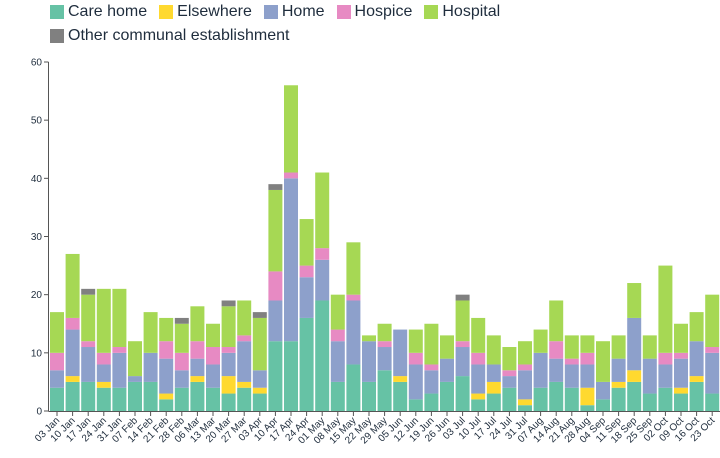  What do you see at coordinates (275, 376) in the screenshot?
I see `bar-segment-care-home-10-apr` at bounding box center [275, 376].